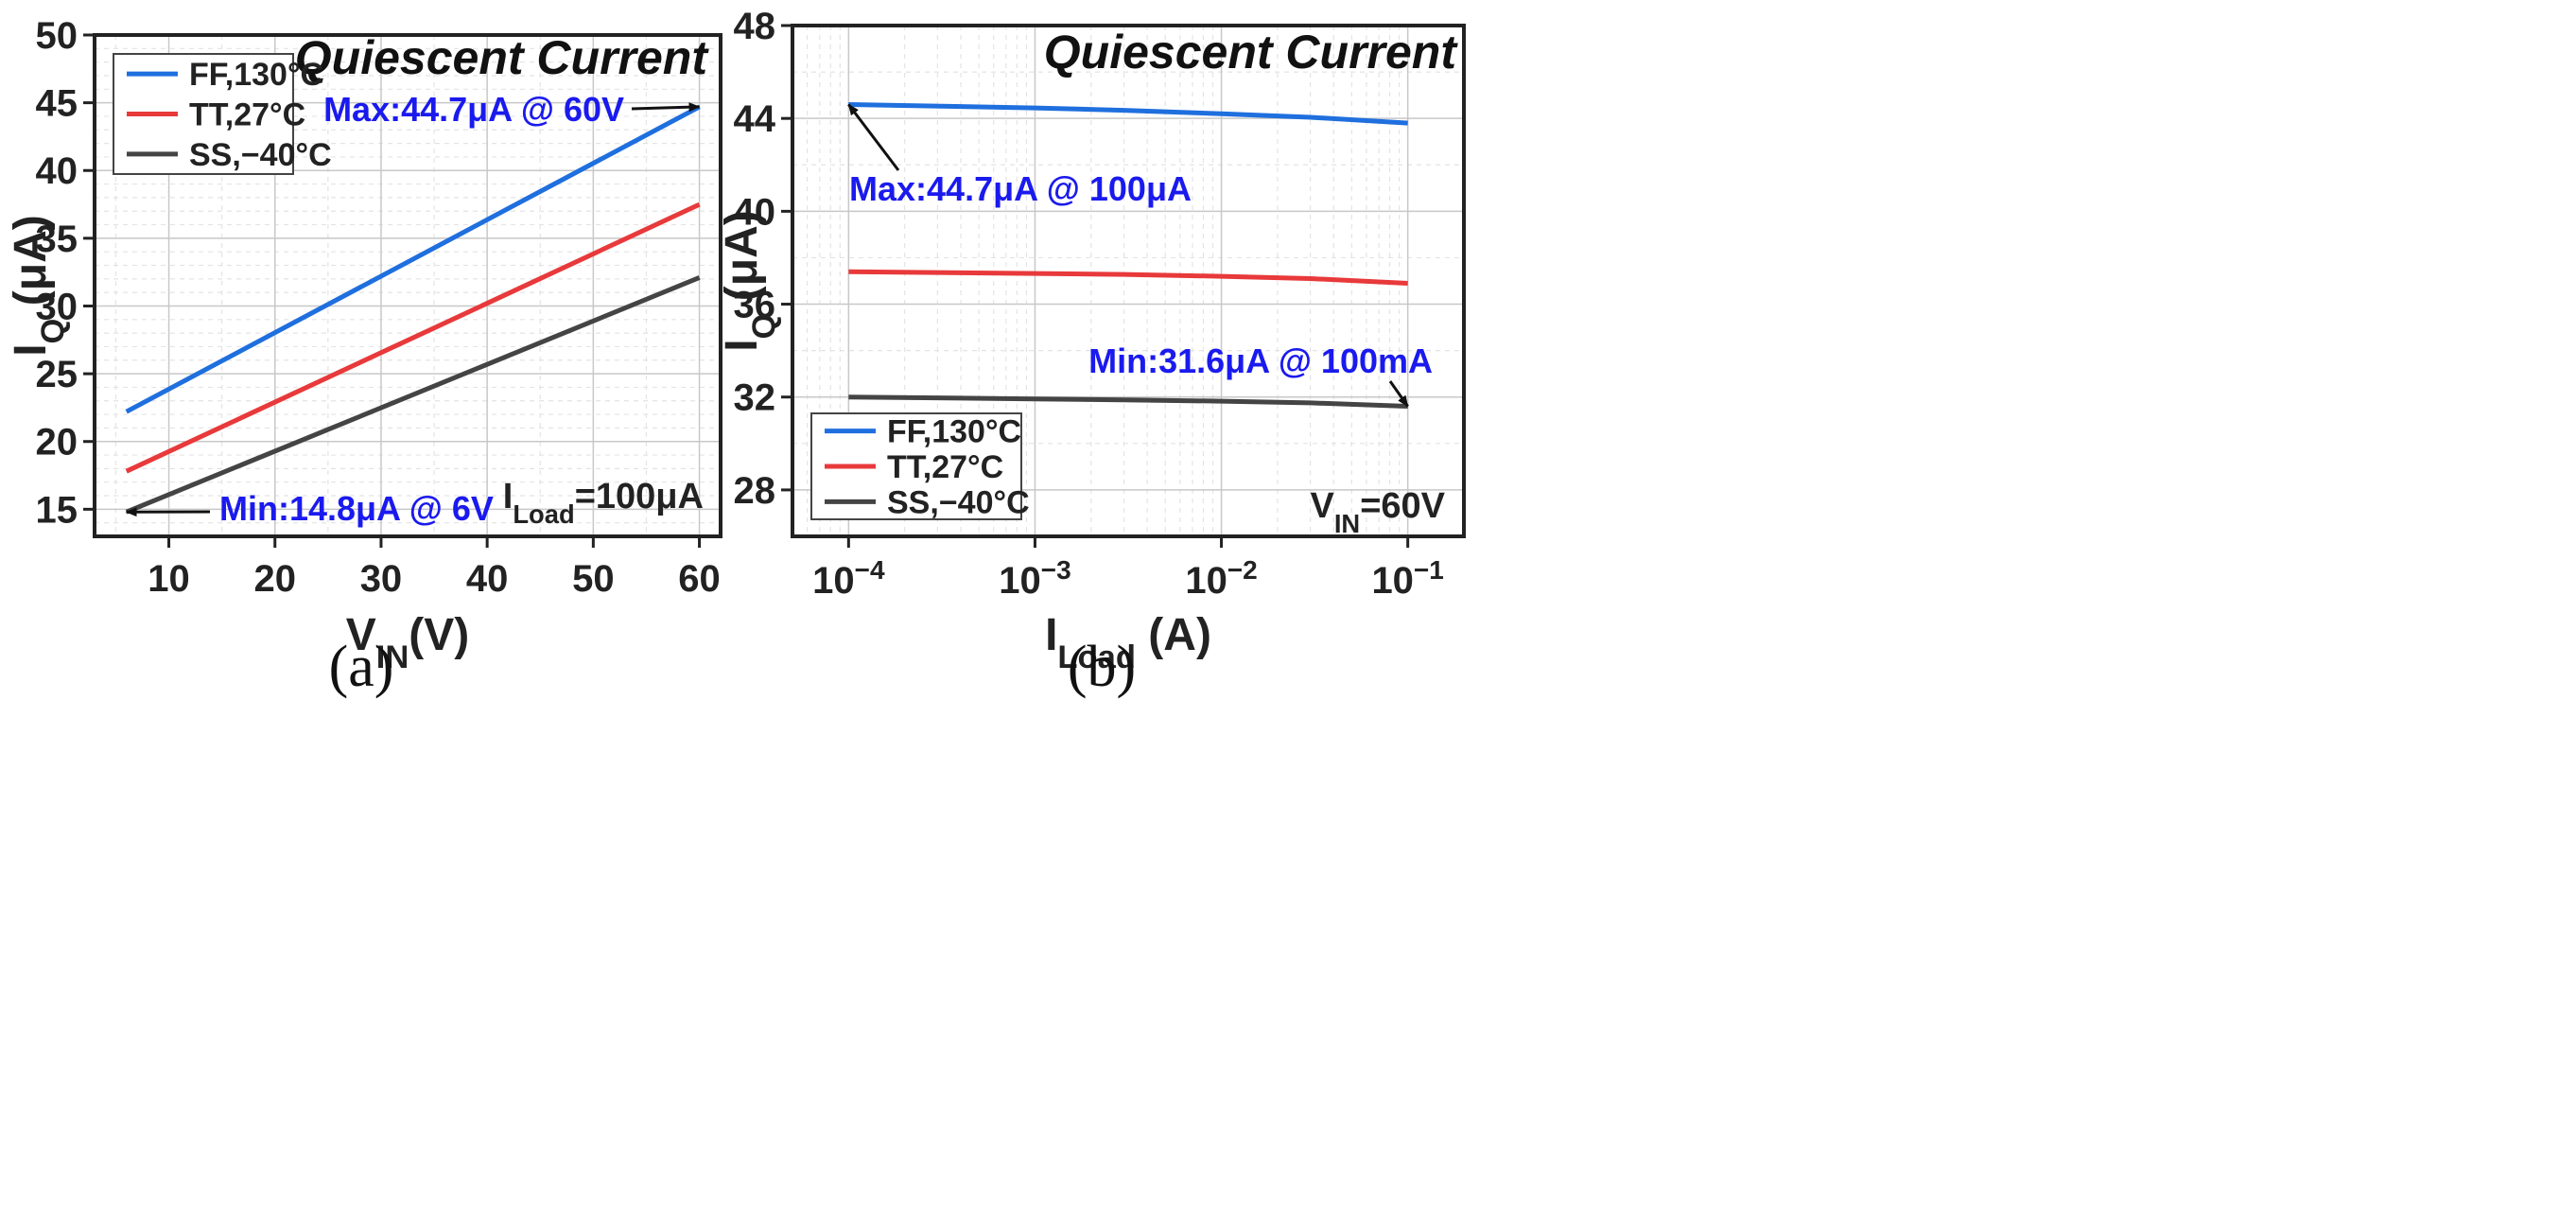  What do you see at coordinates (57, 104) in the screenshot?
I see `y-tick-label: 45` at bounding box center [57, 104].